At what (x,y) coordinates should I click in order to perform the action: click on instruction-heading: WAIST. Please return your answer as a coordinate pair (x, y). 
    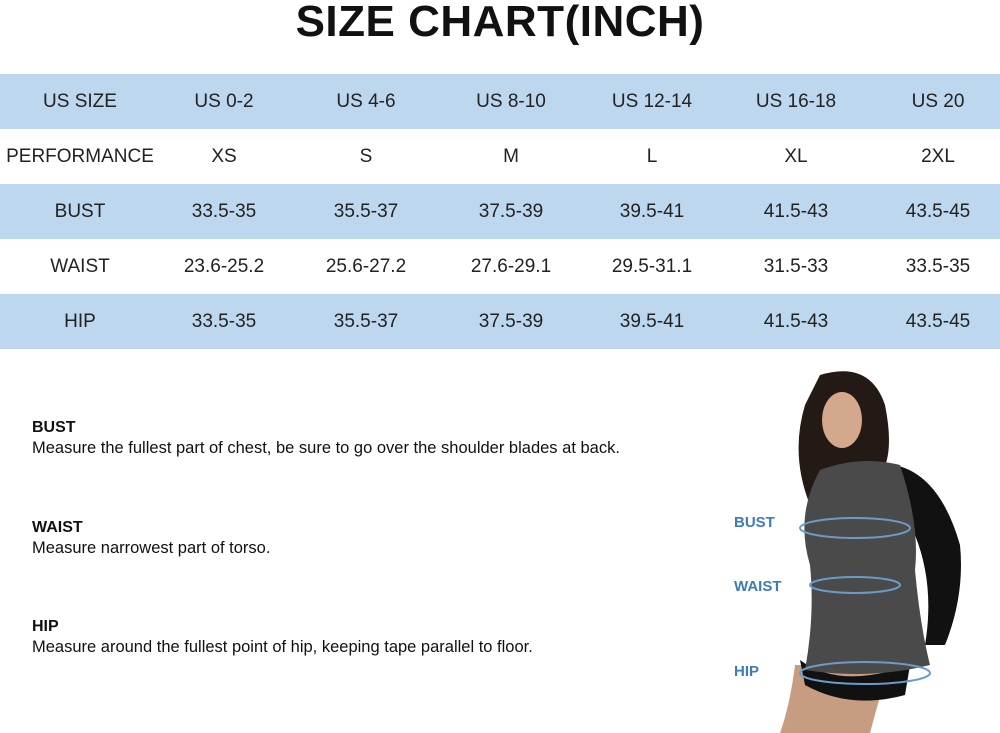
    Looking at the image, I should click on (57, 527).